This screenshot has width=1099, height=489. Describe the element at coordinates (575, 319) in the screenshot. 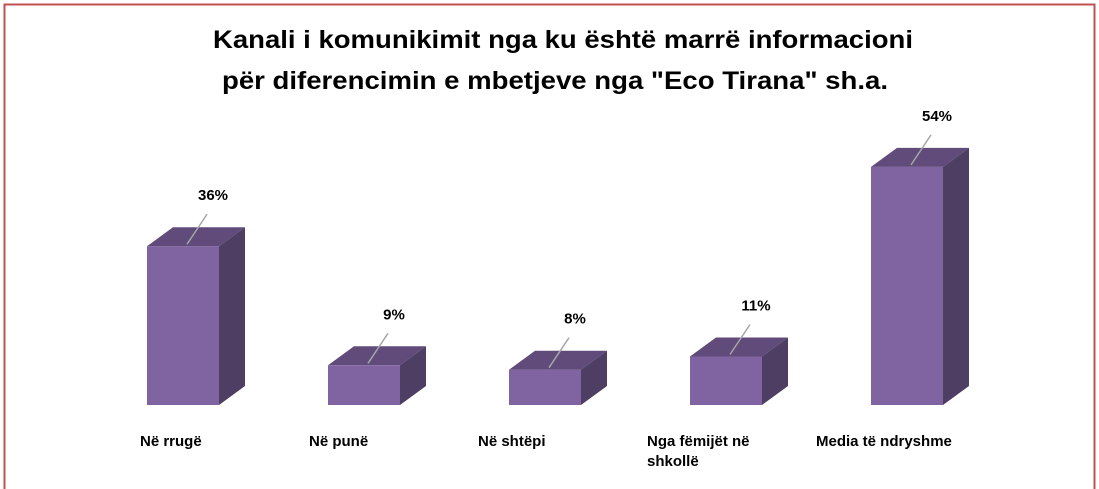

I see `data-label: 8%` at that location.